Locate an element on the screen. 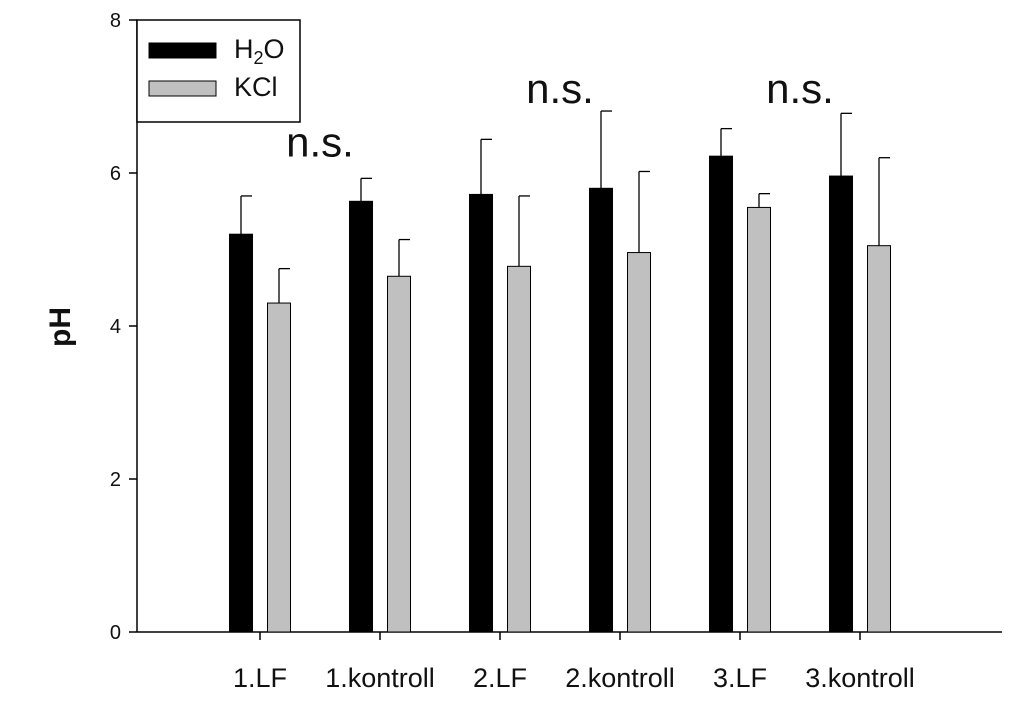  legend-box is located at coordinates (218, 71).